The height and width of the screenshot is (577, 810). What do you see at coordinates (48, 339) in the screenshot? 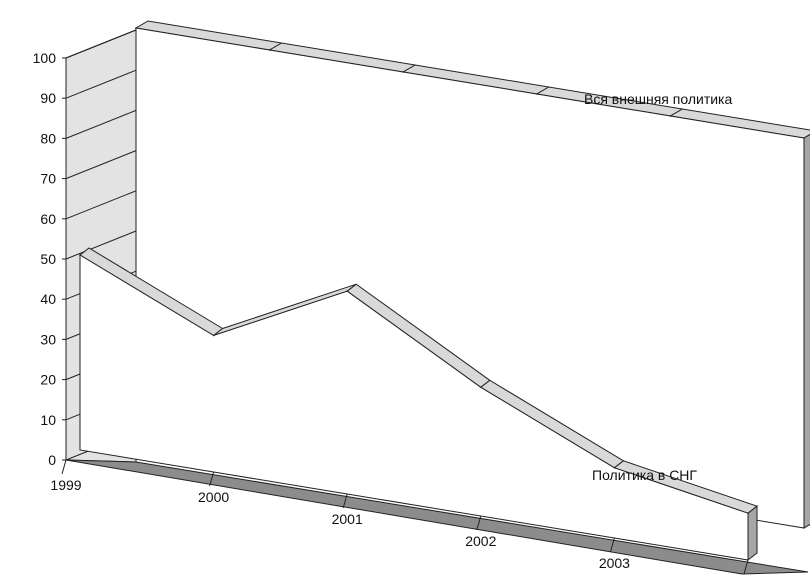
I see `y-tick-label: 30` at bounding box center [48, 339].